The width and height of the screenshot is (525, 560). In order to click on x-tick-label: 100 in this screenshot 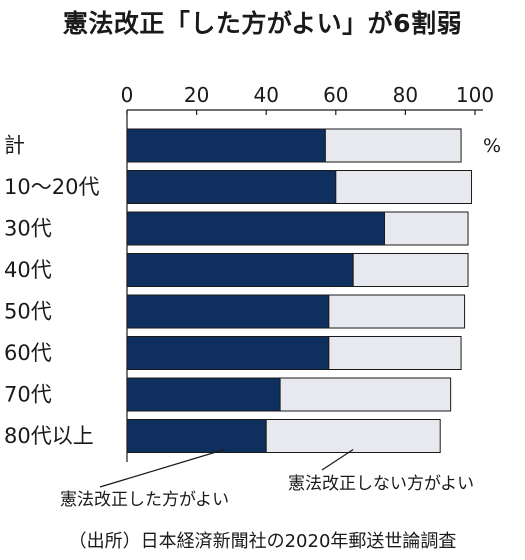, I will do `click(475, 95)`.